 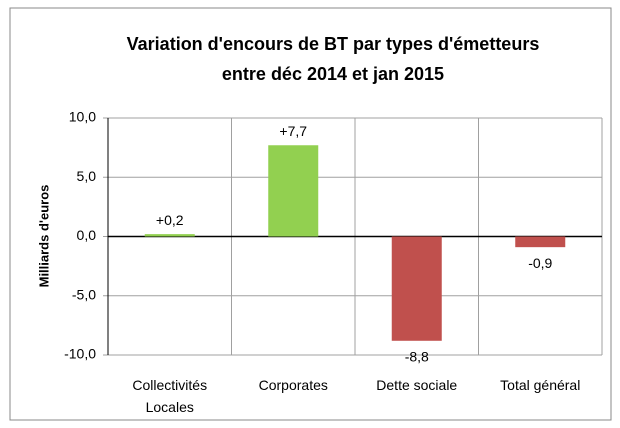 I want to click on y-tick-label: 0,0, so click(x=87, y=235).